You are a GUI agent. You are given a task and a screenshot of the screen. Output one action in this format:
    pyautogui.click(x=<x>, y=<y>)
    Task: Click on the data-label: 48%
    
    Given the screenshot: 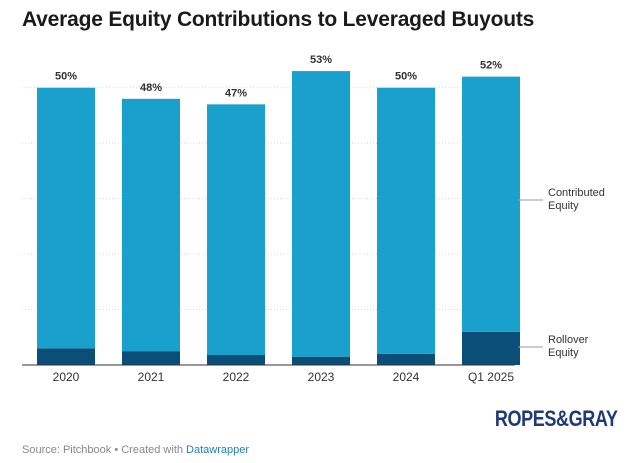 What is the action you would take?
    pyautogui.click(x=151, y=88)
    